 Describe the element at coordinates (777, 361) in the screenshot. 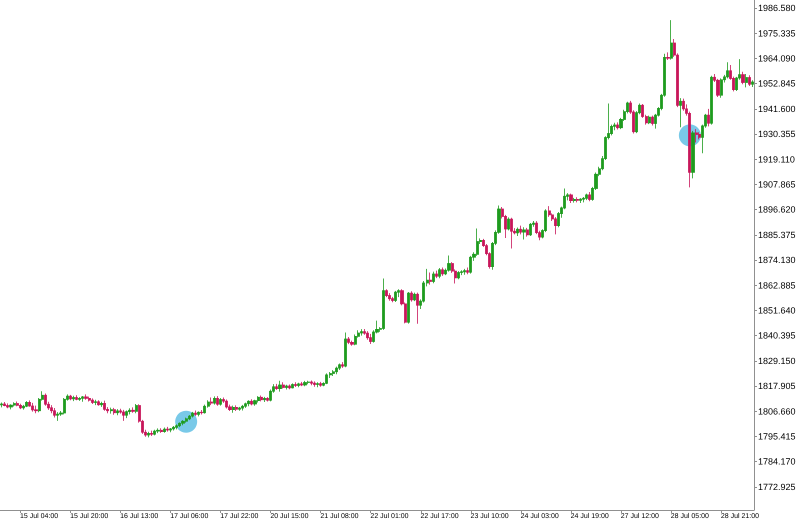

I see `y-tick-label: 1829.150` at that location.